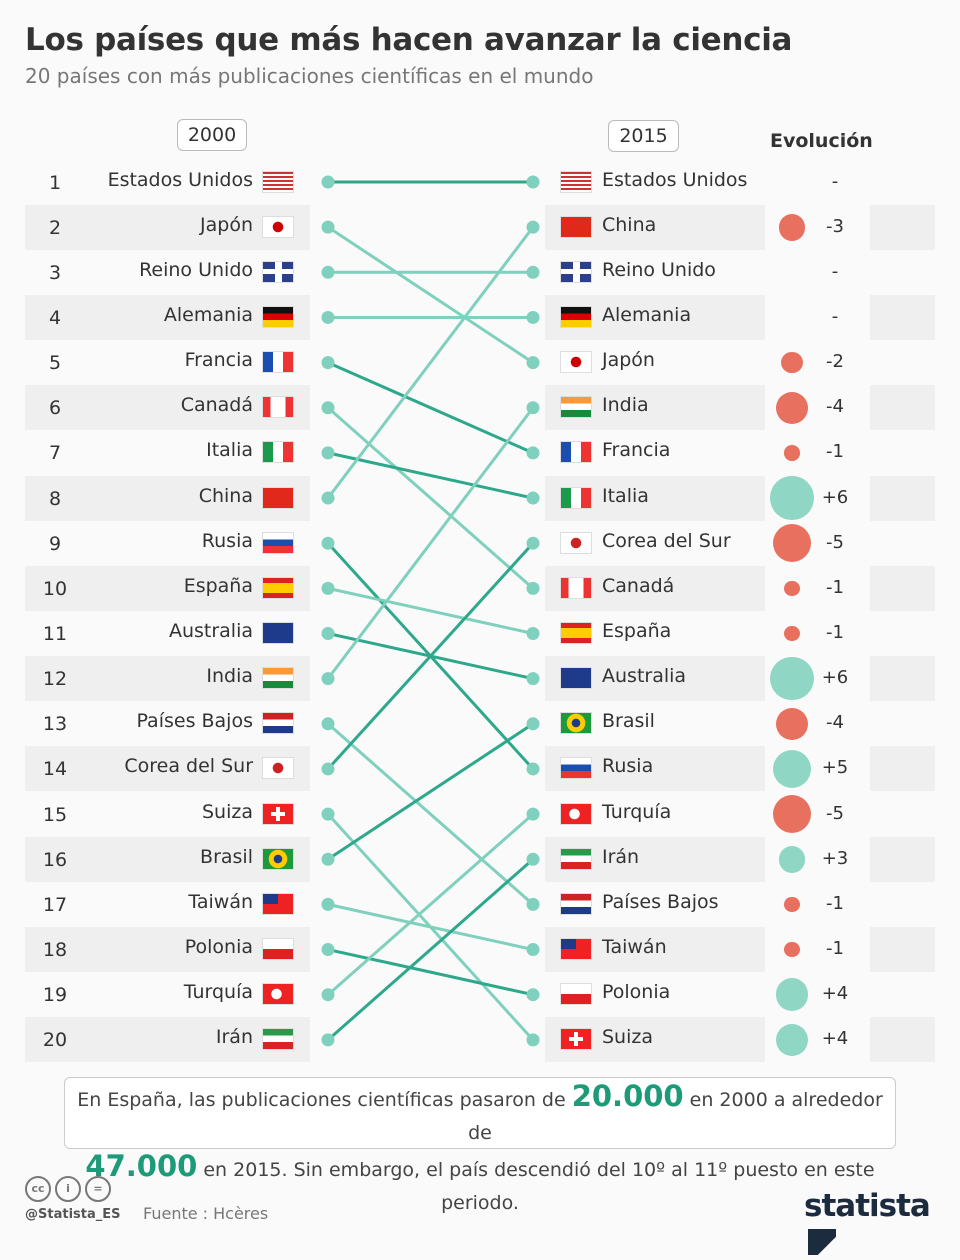 The height and width of the screenshot is (1260, 960). Describe the element at coordinates (278, 452) in the screenshot. I see `flag-italia-icon` at that location.